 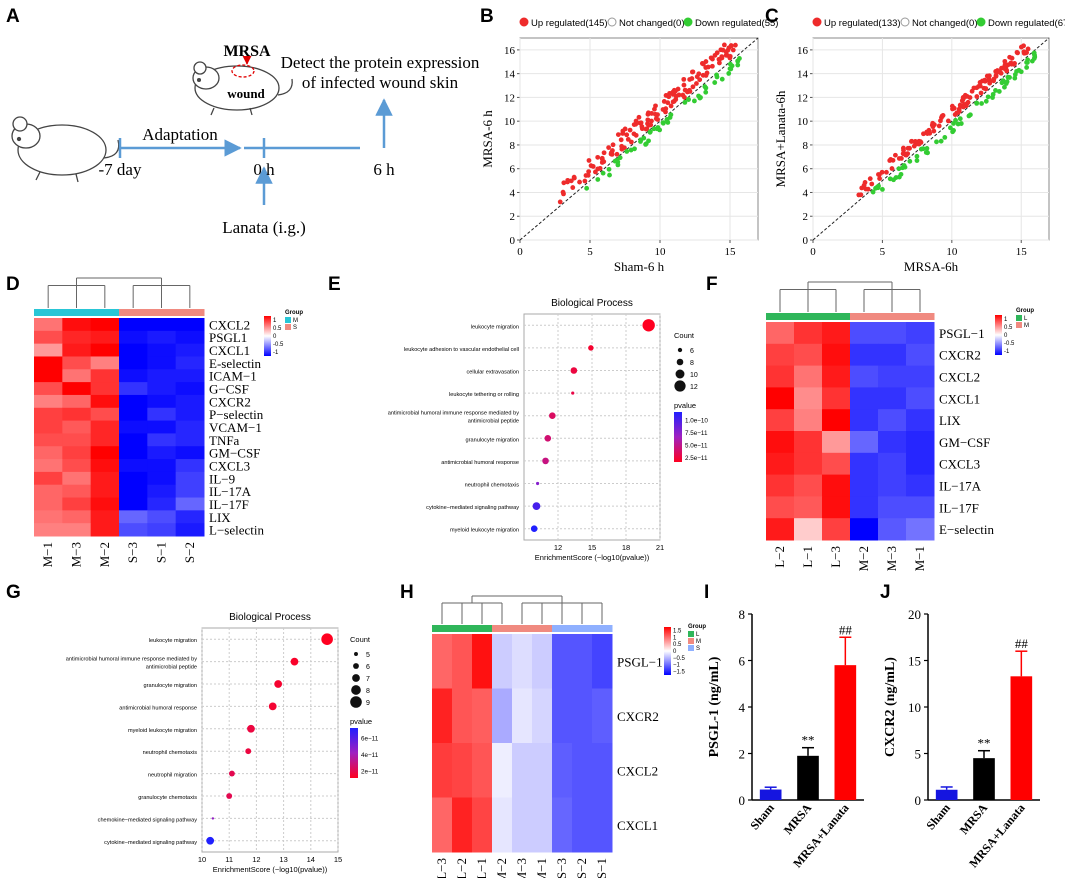 I want to click on panel-label-j: J, so click(x=885, y=592).